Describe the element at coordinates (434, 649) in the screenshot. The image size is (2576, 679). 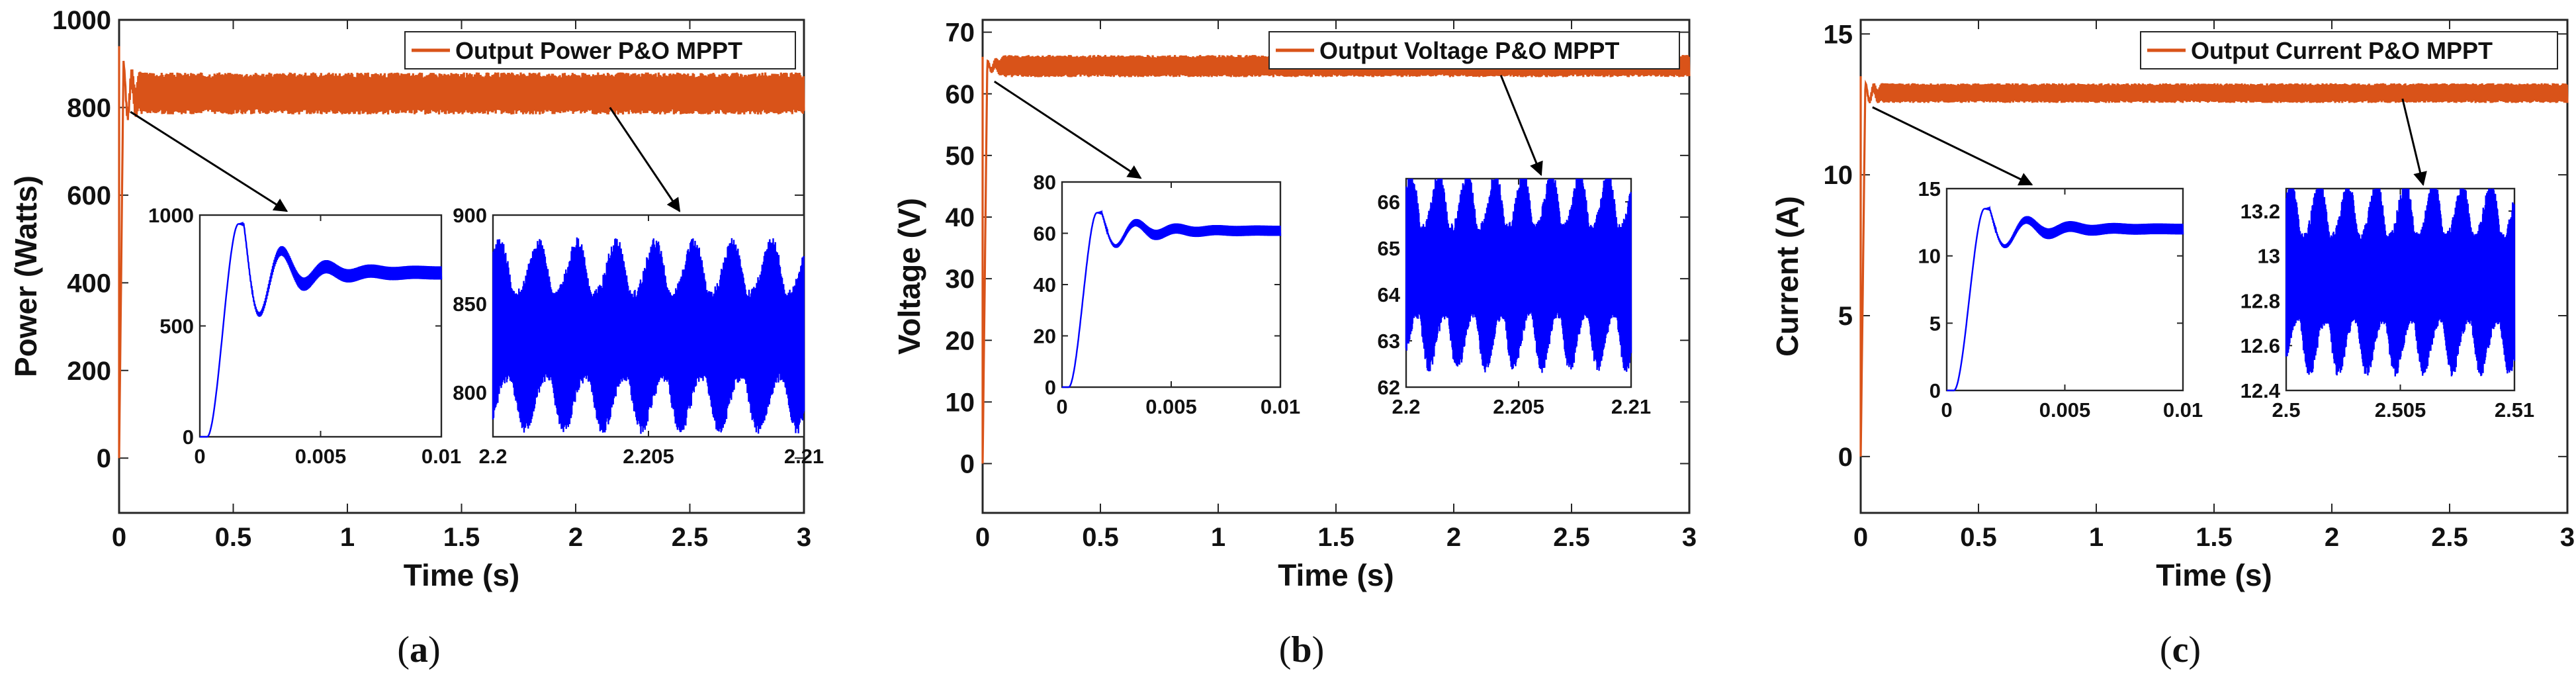
I see `panel-a-caption-close: )` at that location.